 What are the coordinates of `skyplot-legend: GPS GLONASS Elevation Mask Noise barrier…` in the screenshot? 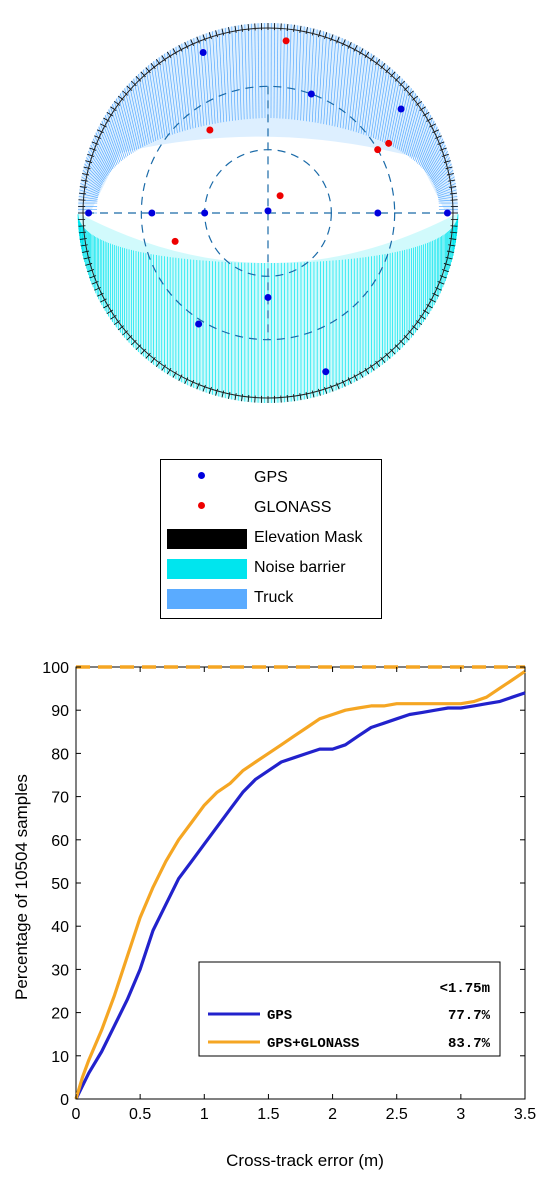 It's located at (271, 539).